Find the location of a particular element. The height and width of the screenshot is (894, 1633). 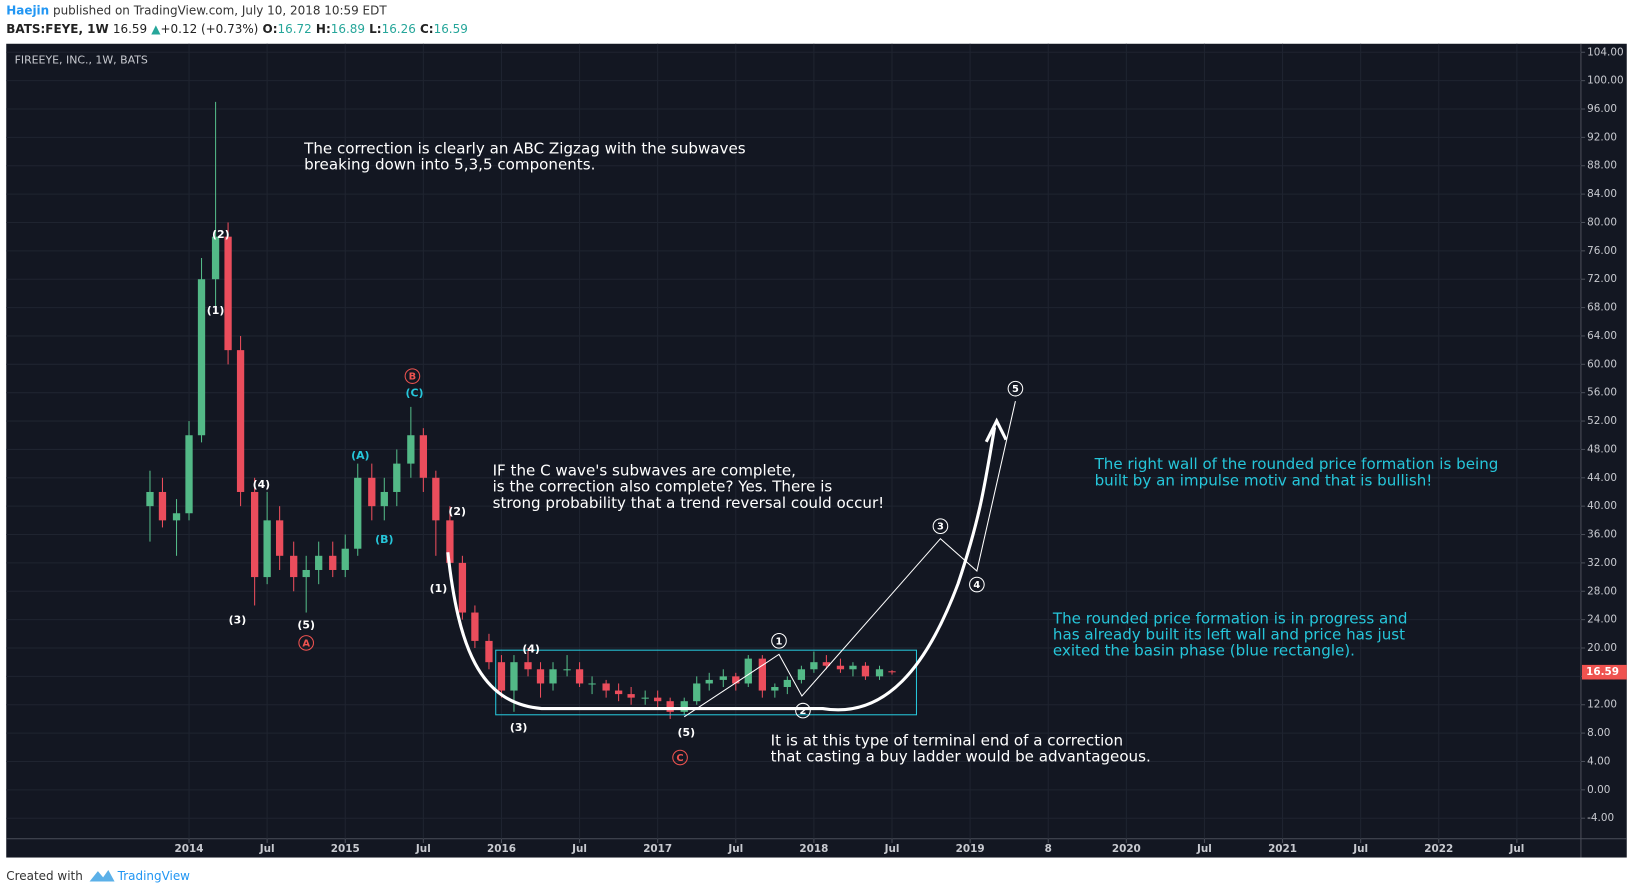

last-price-box is located at coordinates (1604, 672).